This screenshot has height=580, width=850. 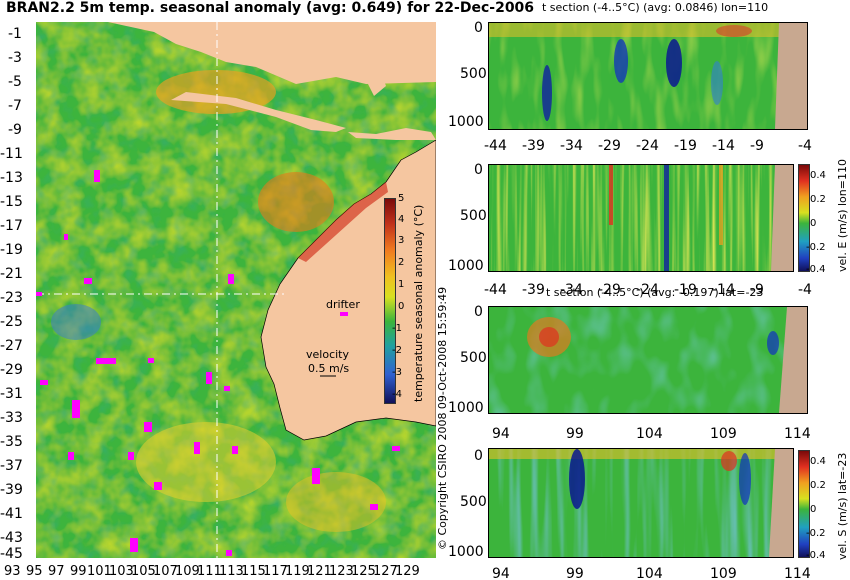 What do you see at coordinates (398, 296) in the screenshot?
I see `map-colorbar-ticks: 5 4 3 2 1 0 -1 -2 -3 -4` at bounding box center [398, 296].